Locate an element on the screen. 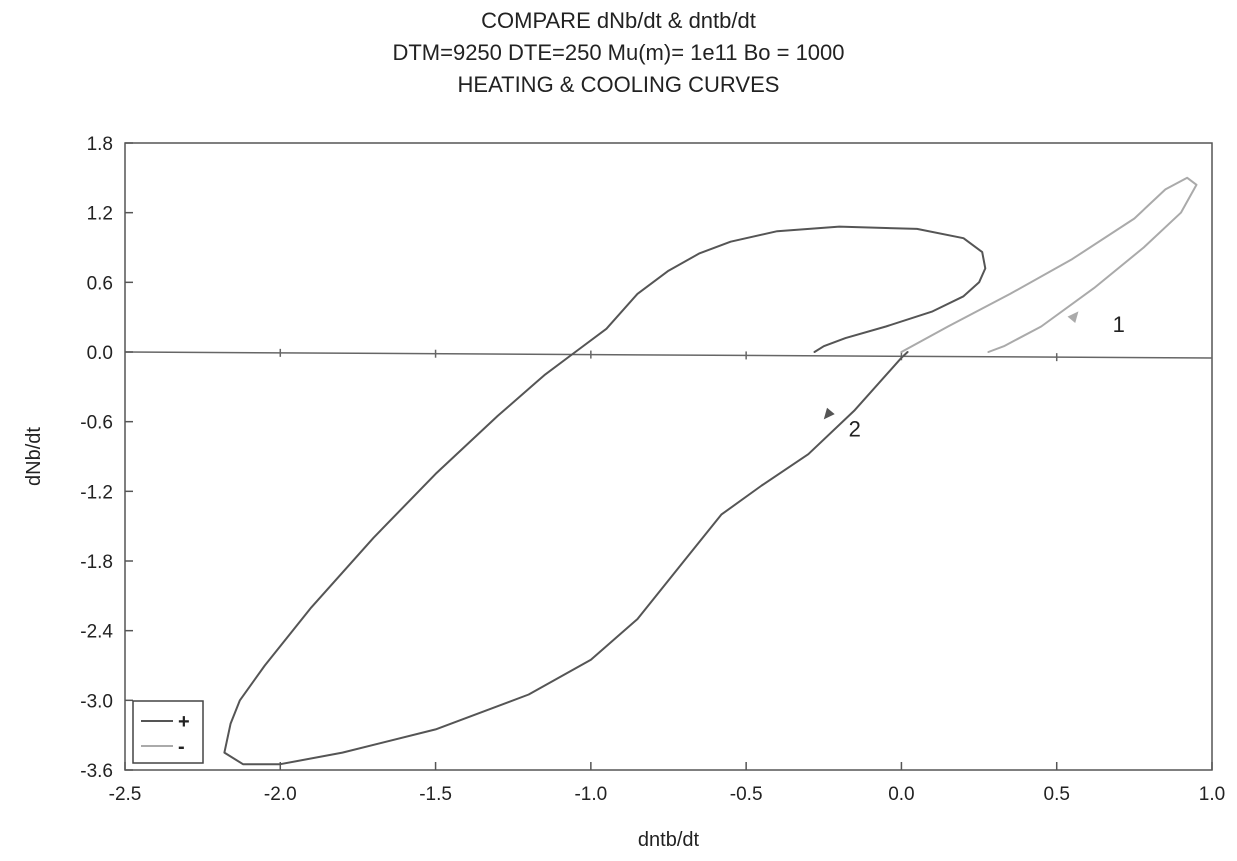  x-tick-label: -1.5 is located at coordinates (435, 794).